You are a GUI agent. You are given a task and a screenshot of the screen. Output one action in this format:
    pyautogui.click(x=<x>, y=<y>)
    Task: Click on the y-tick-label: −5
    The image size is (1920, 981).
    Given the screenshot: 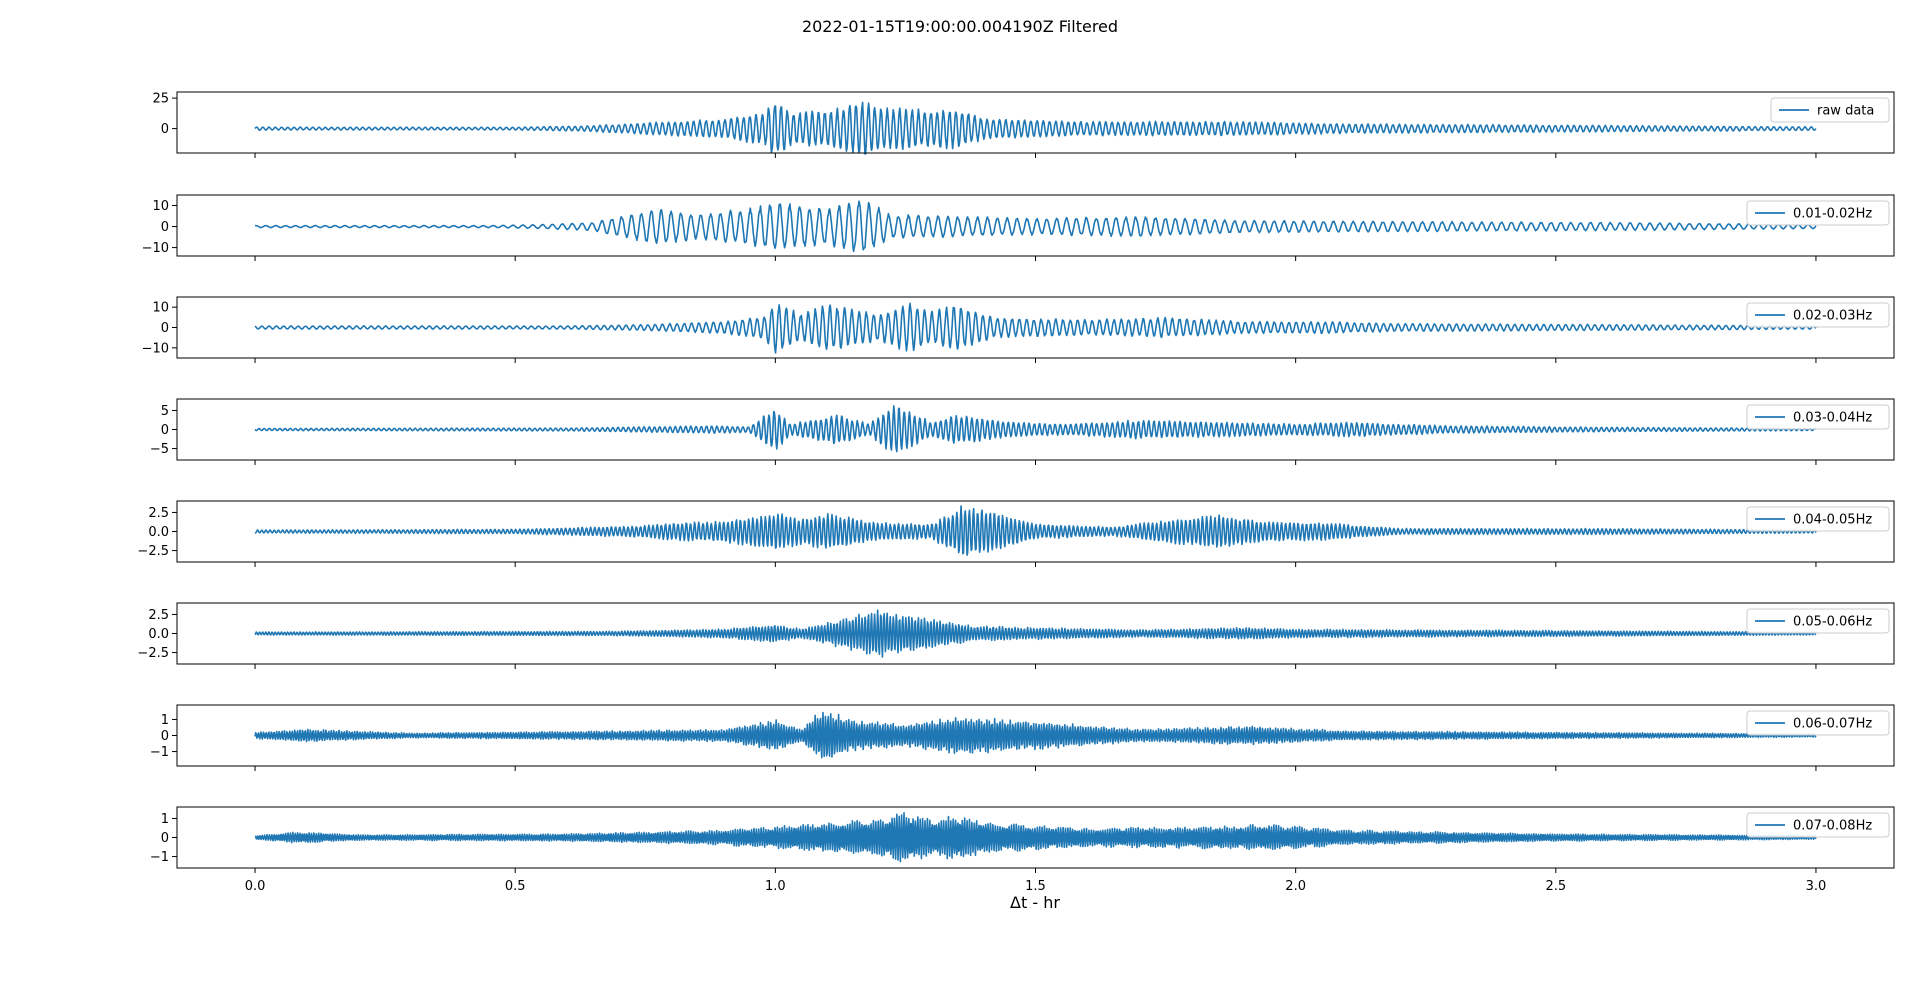 What is the action you would take?
    pyautogui.click(x=159, y=449)
    